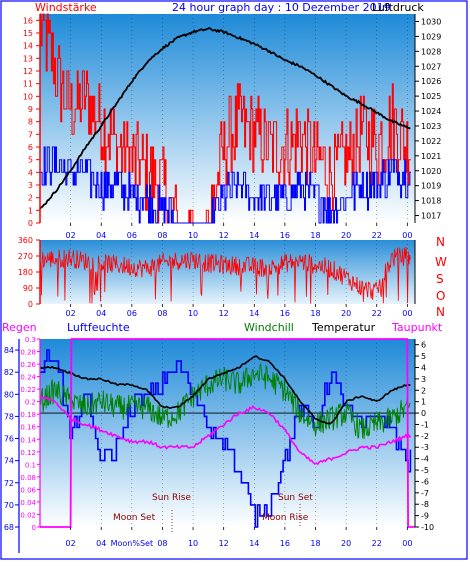  What do you see at coordinates (225, 275) in the screenshot?
I see `wind-direction-series` at bounding box center [225, 275].